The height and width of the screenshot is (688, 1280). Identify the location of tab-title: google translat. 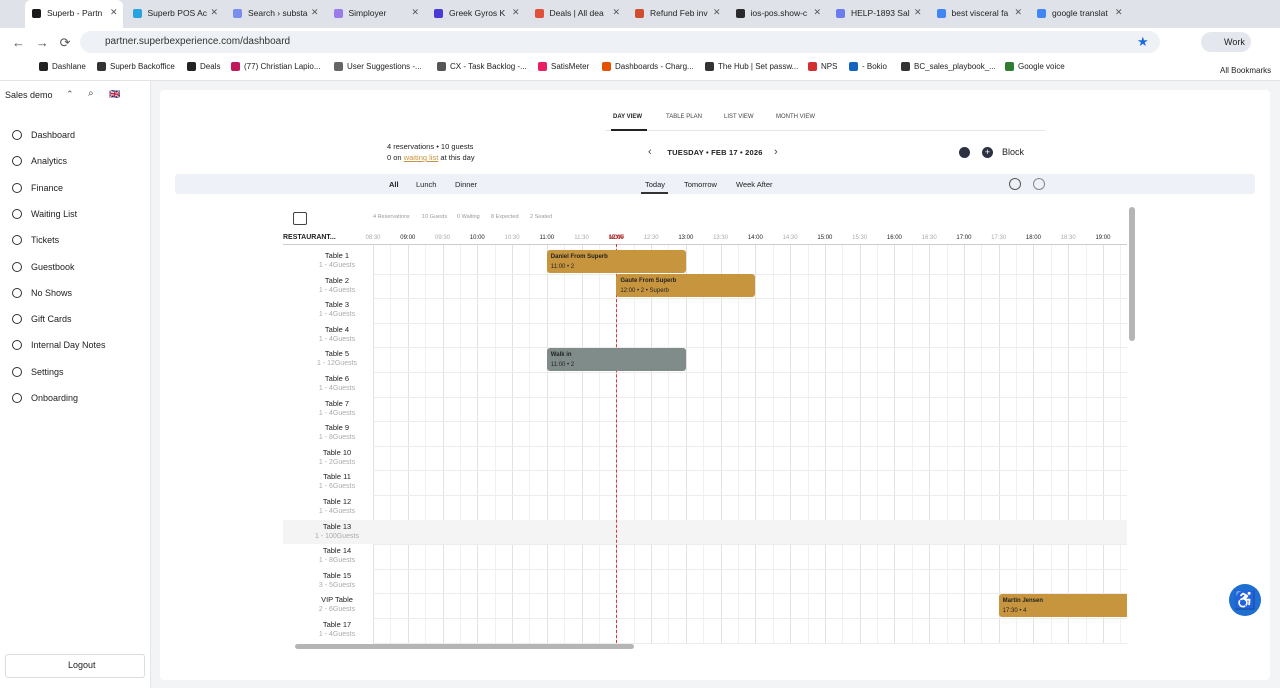
(1080, 13).